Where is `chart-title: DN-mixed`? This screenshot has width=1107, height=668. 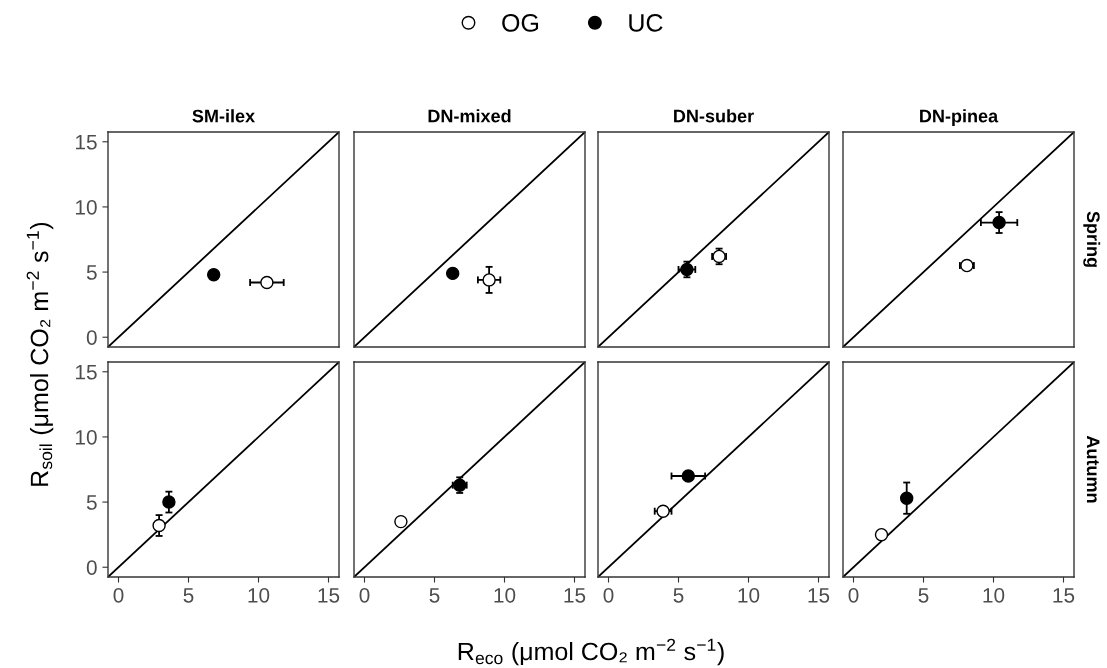 chart-title: DN-mixed is located at coordinates (469, 116).